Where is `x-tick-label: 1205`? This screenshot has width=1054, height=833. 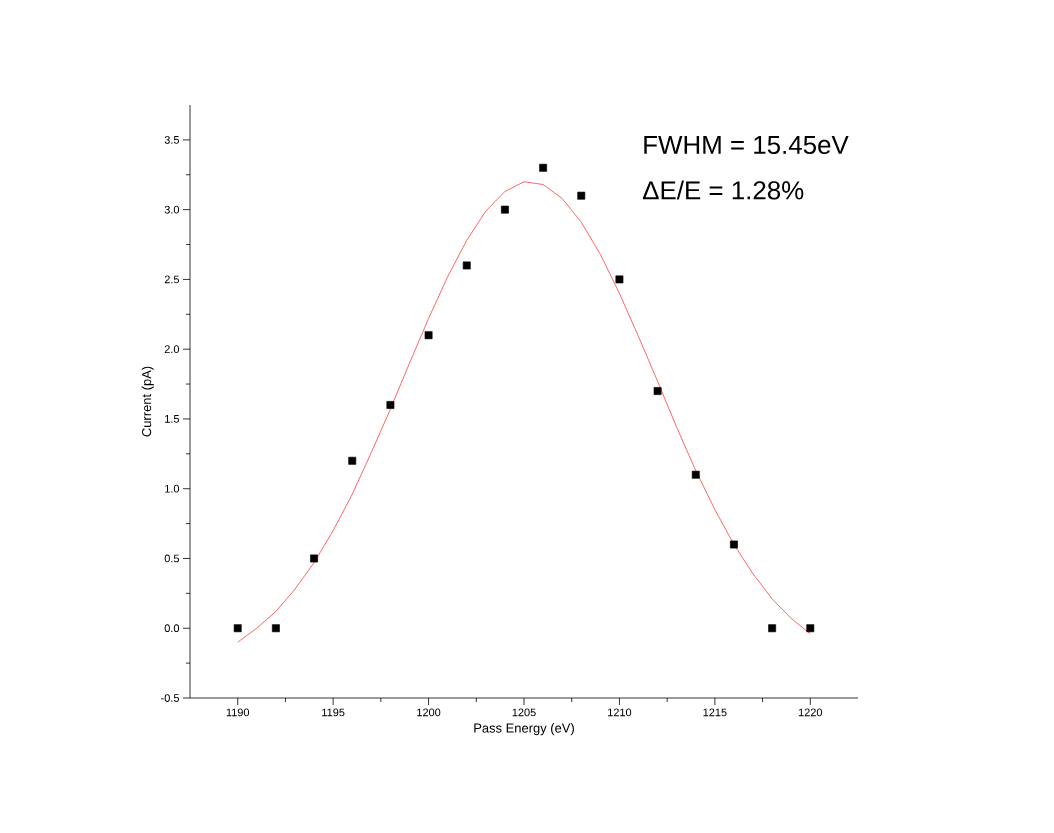 x-tick-label: 1205 is located at coordinates (524, 712).